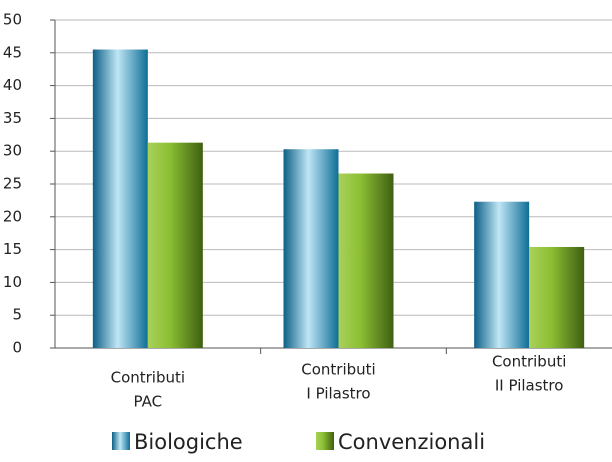 This screenshot has width=612, height=462. What do you see at coordinates (12, 85) in the screenshot?
I see `y-tick-label: 40` at bounding box center [12, 85].